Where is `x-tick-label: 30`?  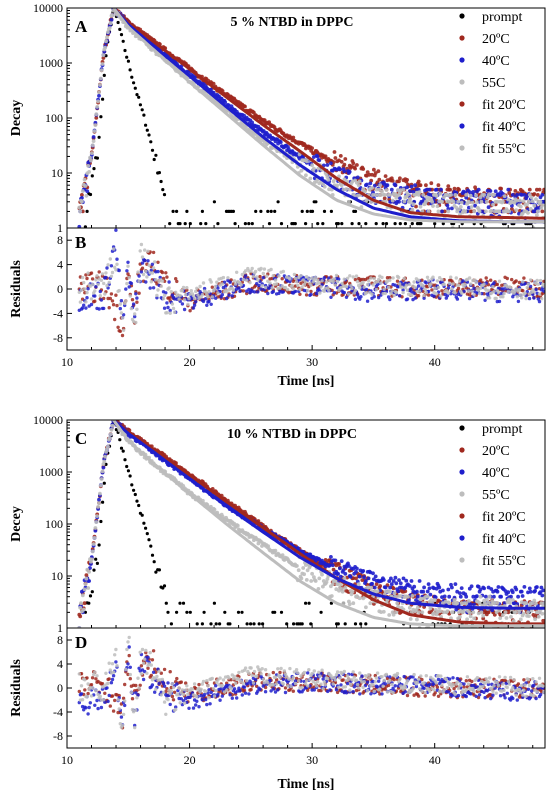
x-tick-label: 30 is located at coordinates (312, 362).